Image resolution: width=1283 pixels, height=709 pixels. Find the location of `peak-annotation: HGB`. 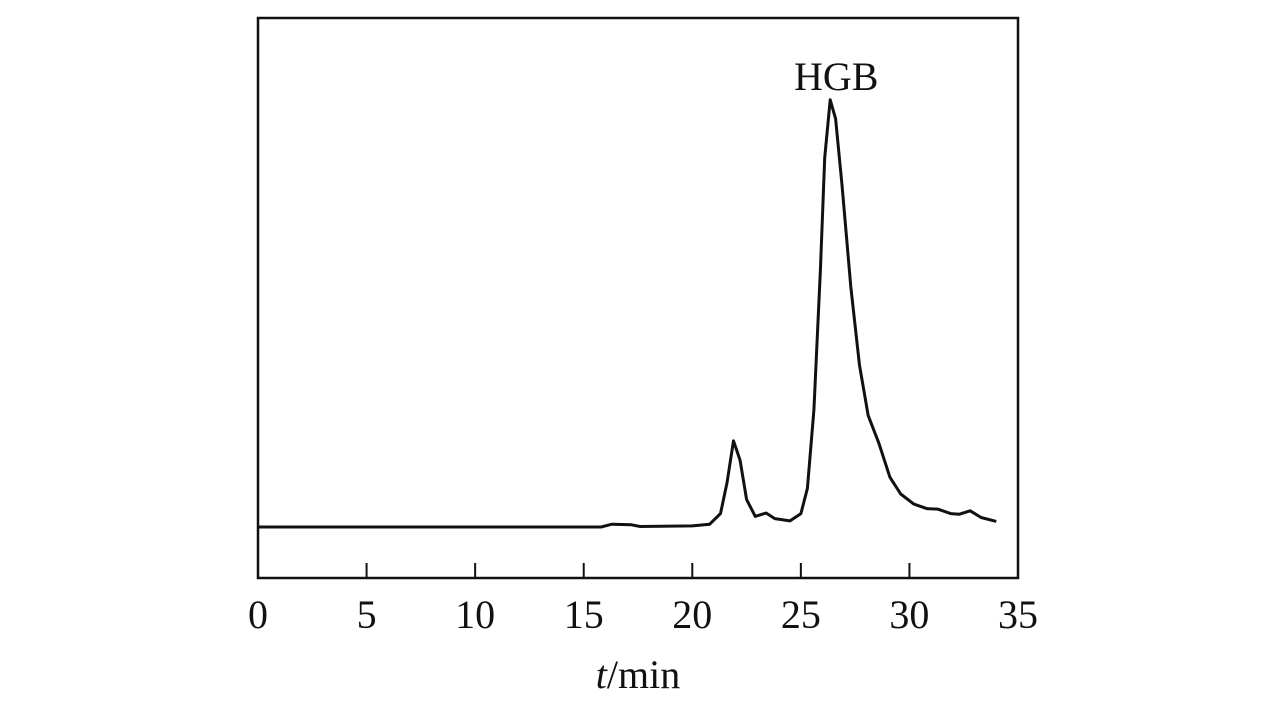

peak-annotation: HGB is located at coordinates (836, 76).